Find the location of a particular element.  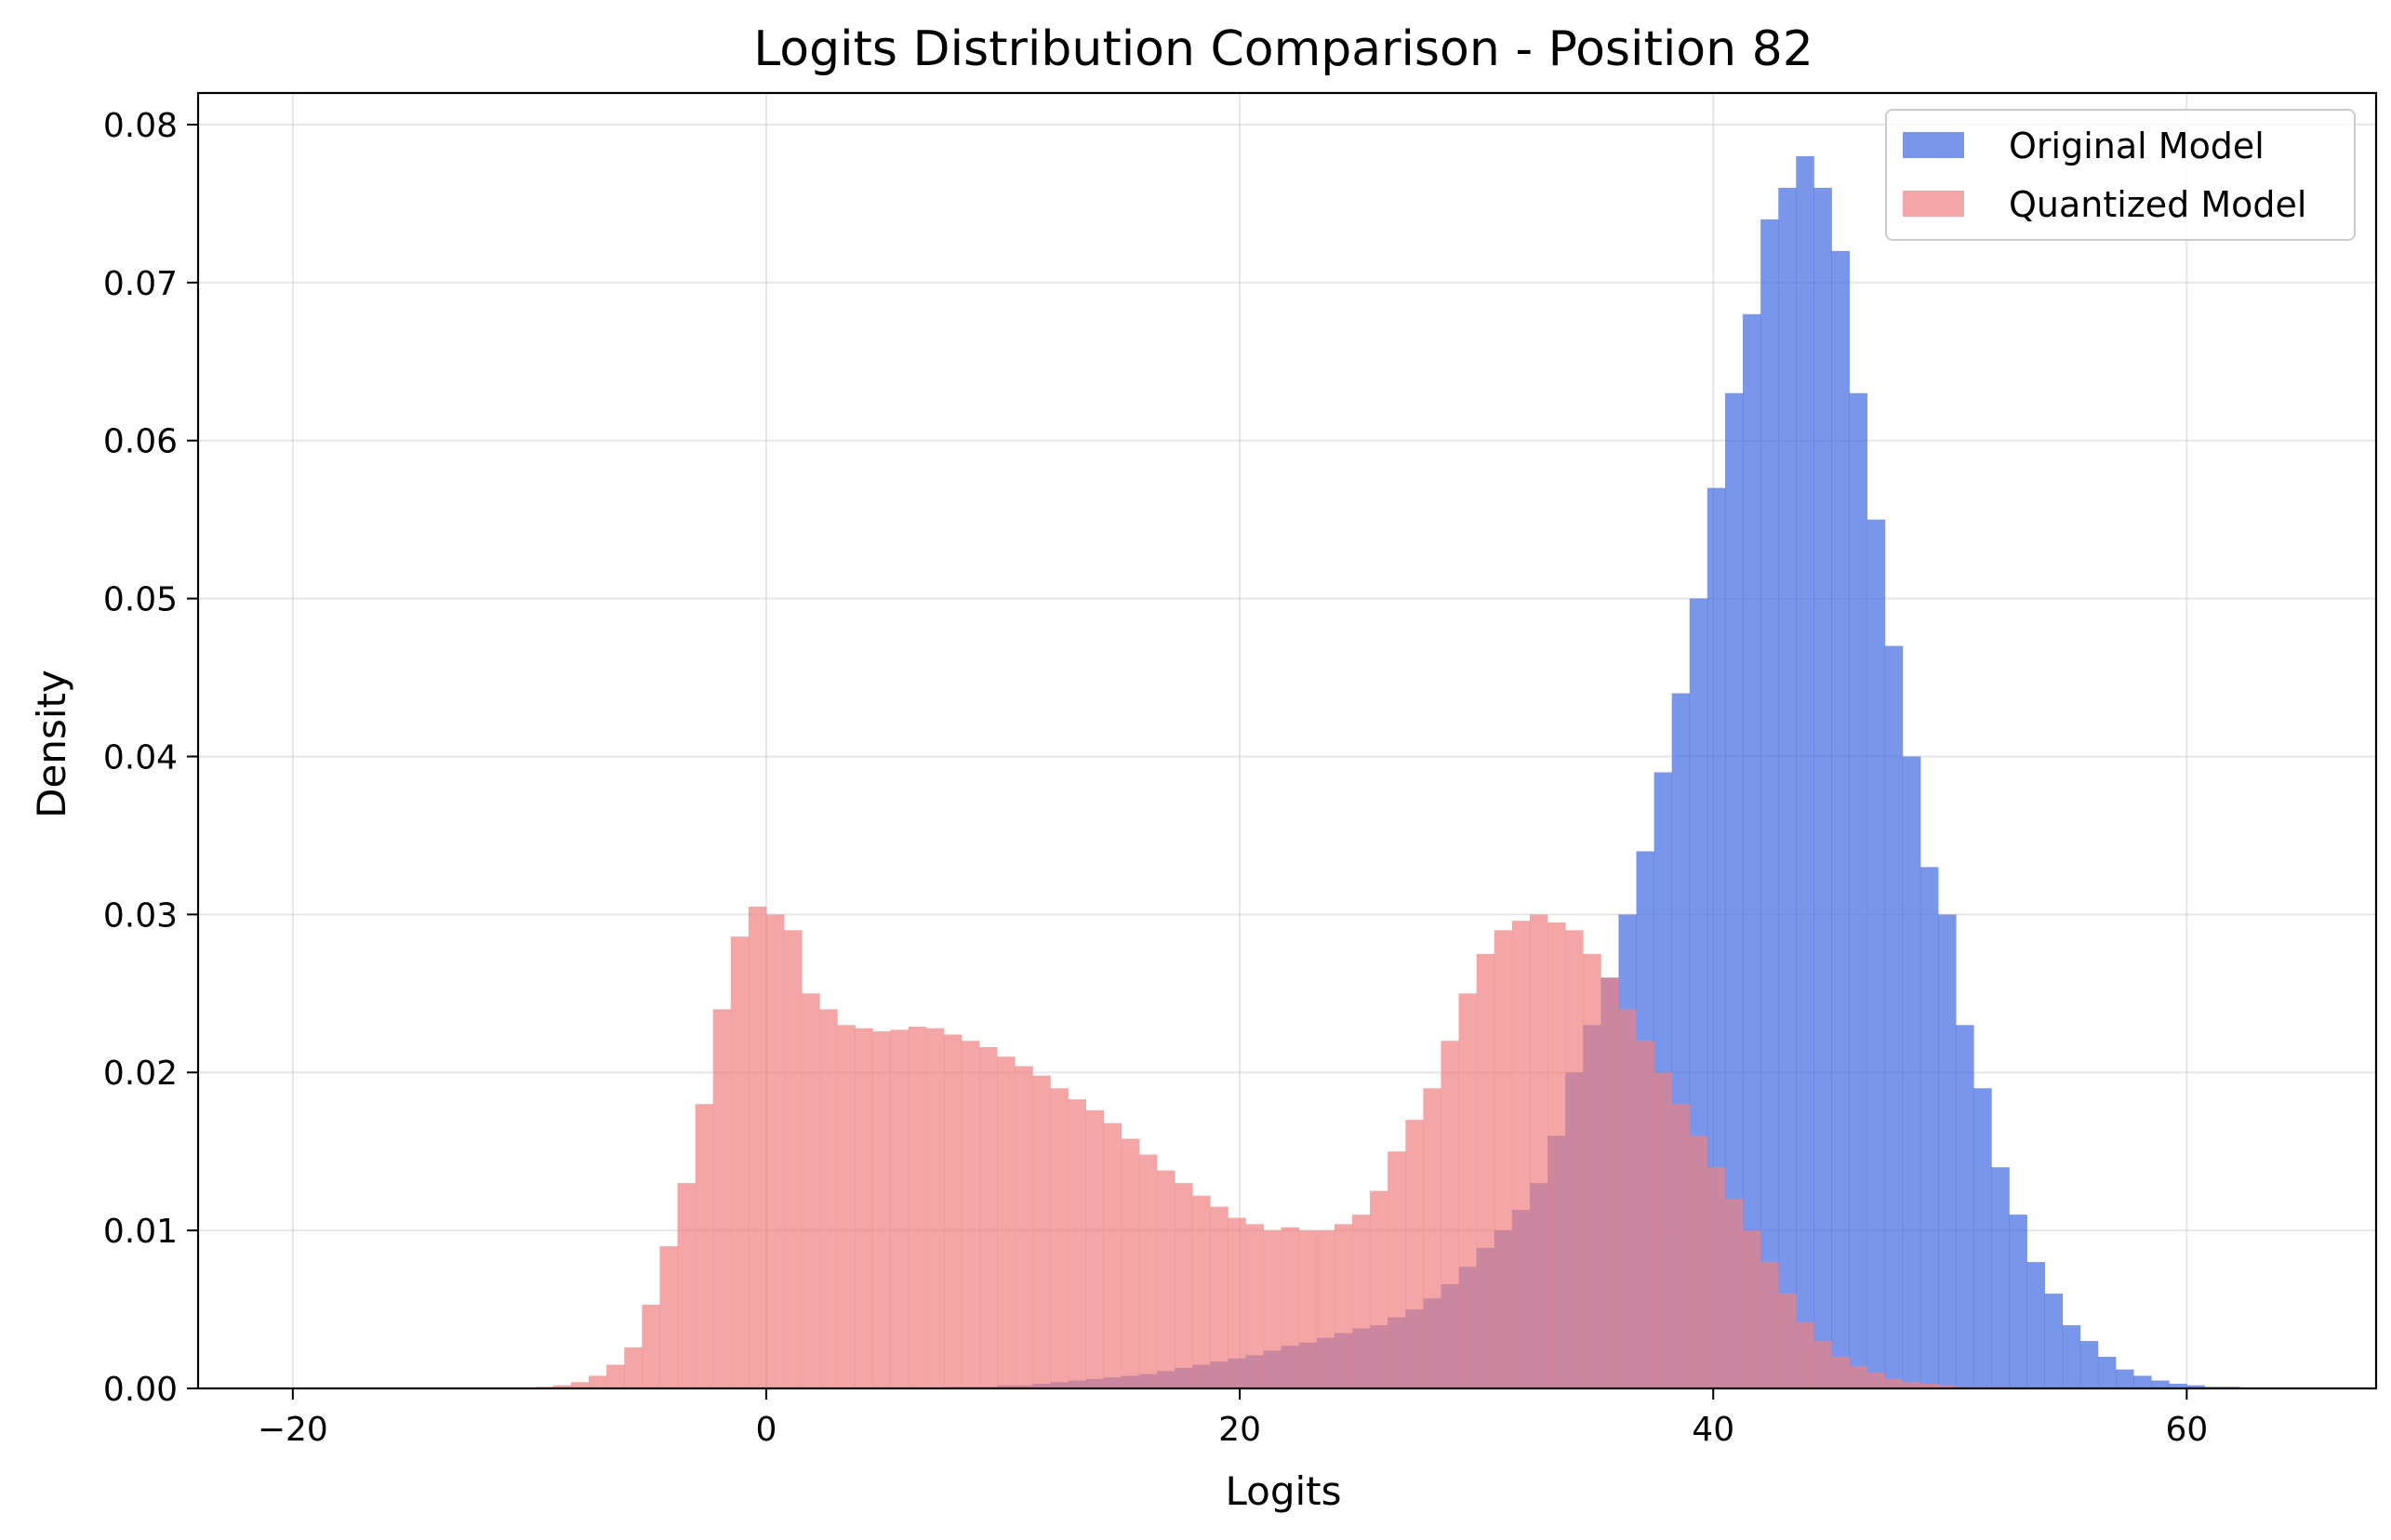

x-axis-label: Logits is located at coordinates (1283, 1491).